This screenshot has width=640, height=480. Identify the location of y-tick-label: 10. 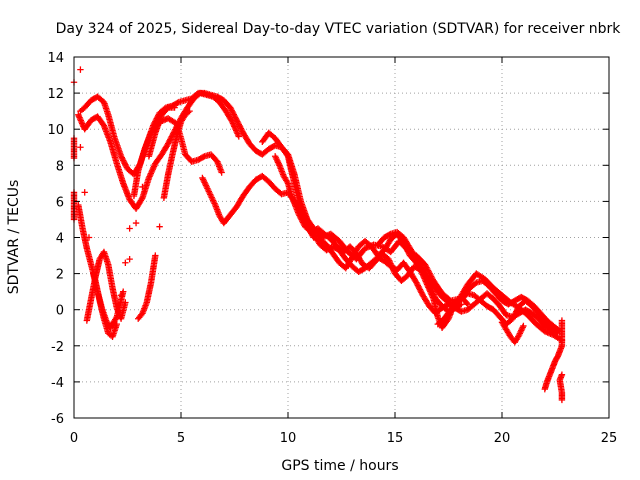
(55, 130).